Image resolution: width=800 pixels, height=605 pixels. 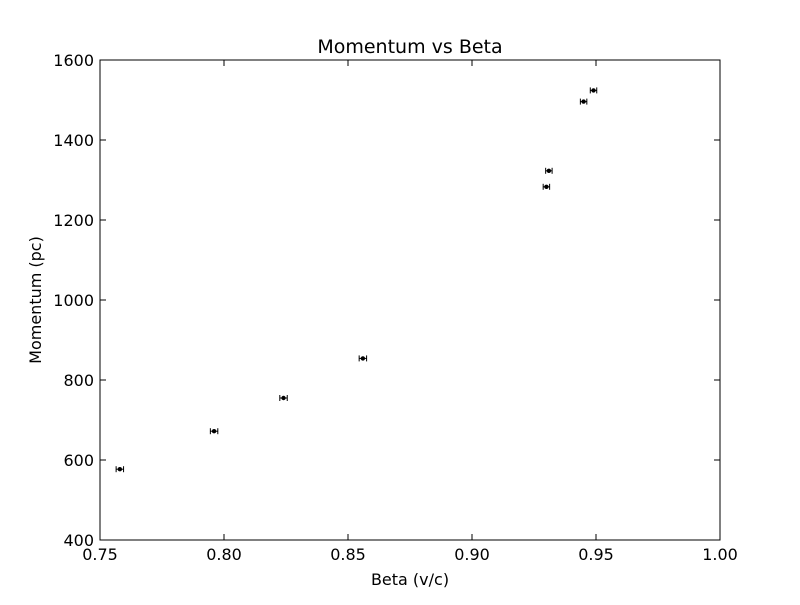 What do you see at coordinates (472, 554) in the screenshot?
I see `x-tick-label: 0.90` at bounding box center [472, 554].